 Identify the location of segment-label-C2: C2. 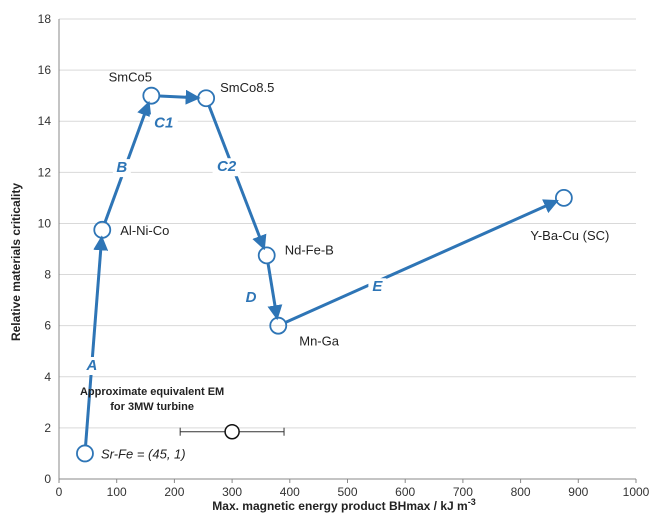
(227, 166).